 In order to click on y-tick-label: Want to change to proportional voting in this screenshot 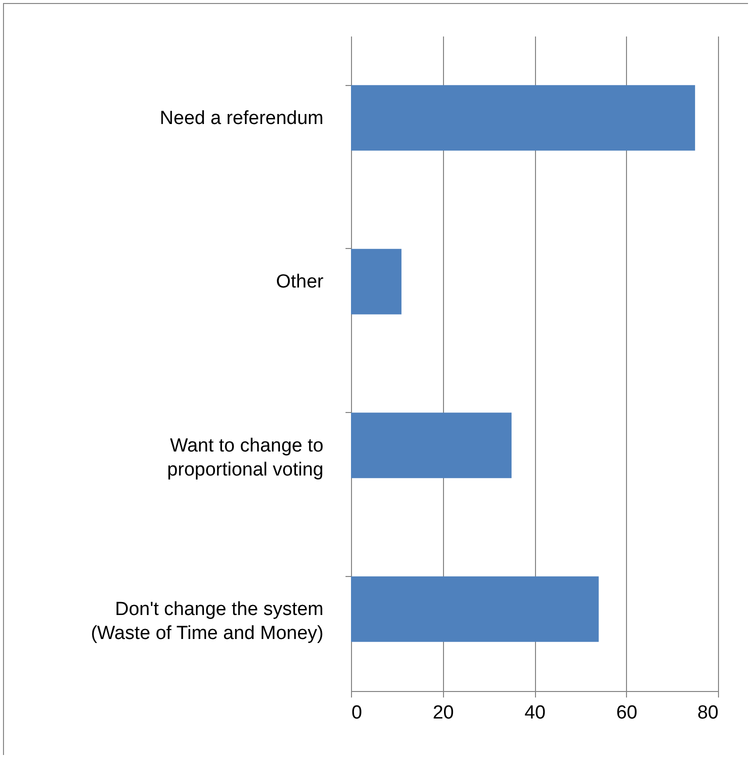, I will do `click(245, 457)`.